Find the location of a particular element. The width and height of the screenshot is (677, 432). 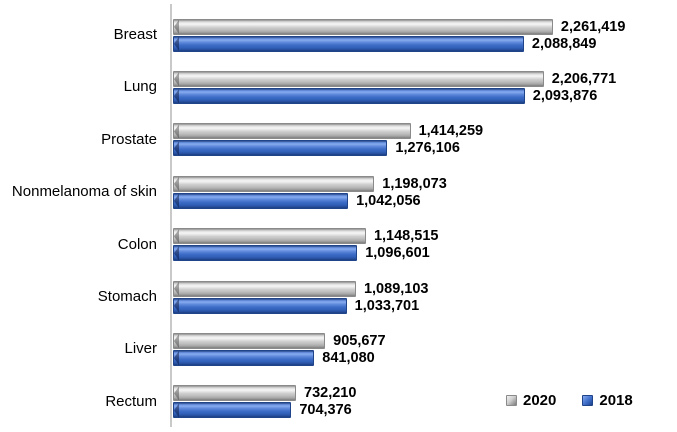

category-axis-line is located at coordinates (171, 215).